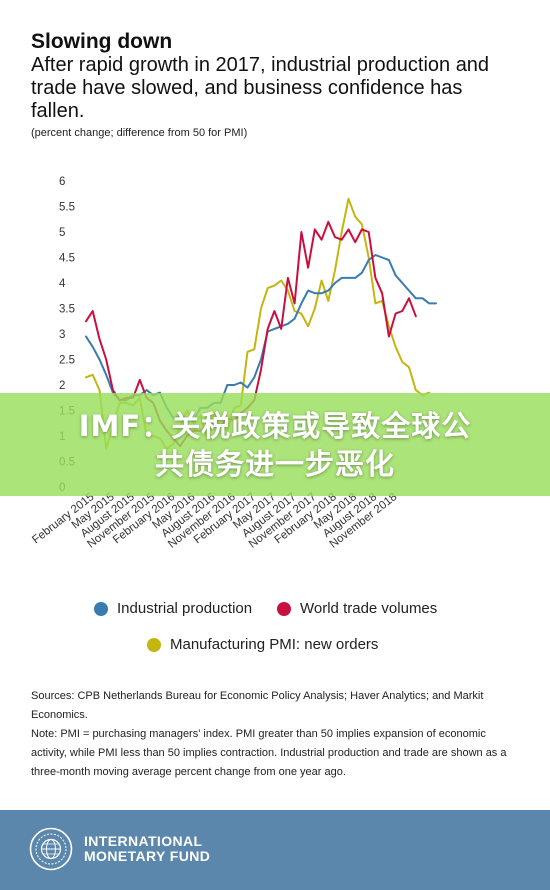 This screenshot has width=550, height=890. Describe the element at coordinates (102, 41) in the screenshot. I see `chart-title: Slowing down` at that location.